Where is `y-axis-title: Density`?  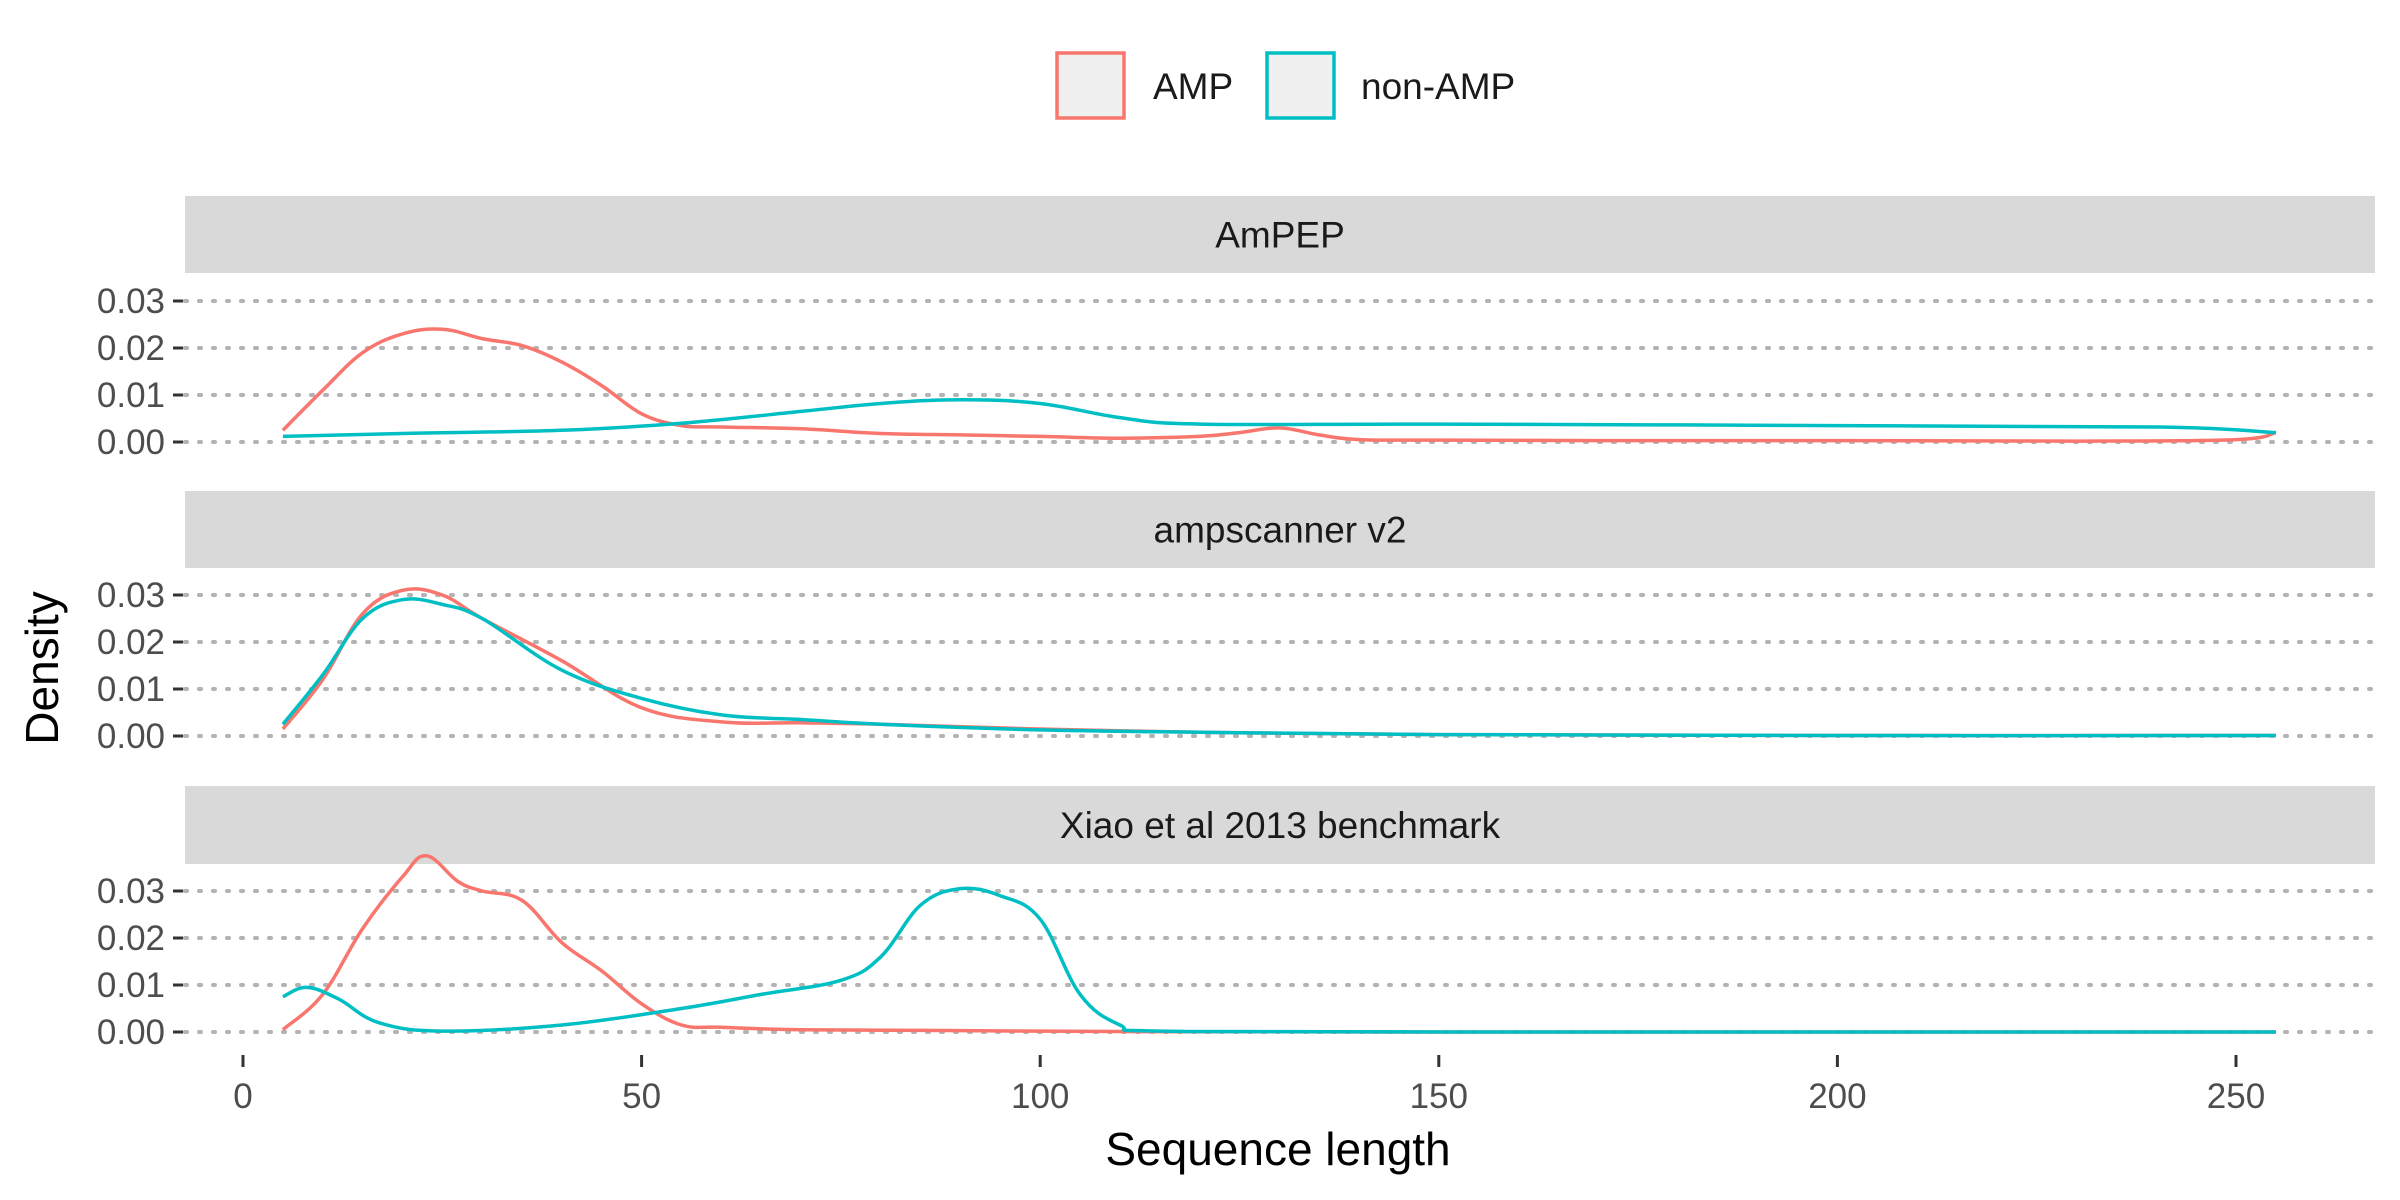
y-axis-title: Density is located at coordinates (42, 667).